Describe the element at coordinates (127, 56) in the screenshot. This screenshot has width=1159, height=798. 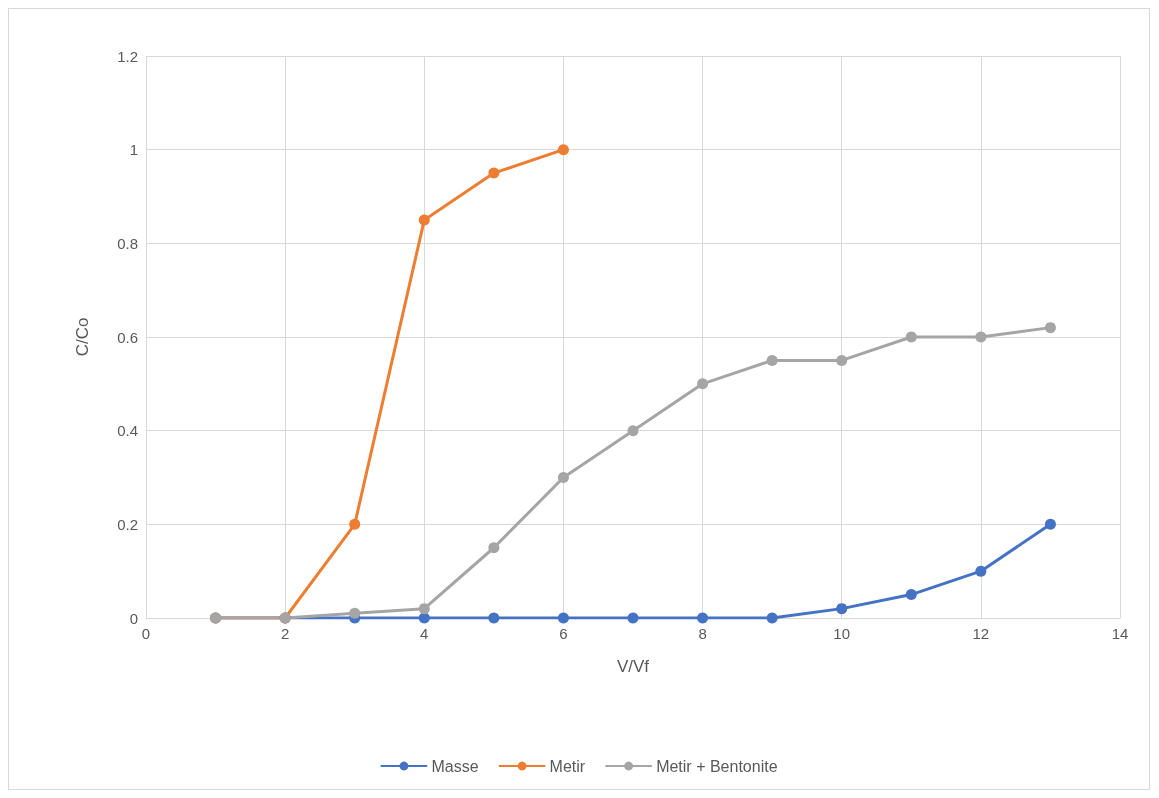
I see `y-tick-label: 1.2` at that location.